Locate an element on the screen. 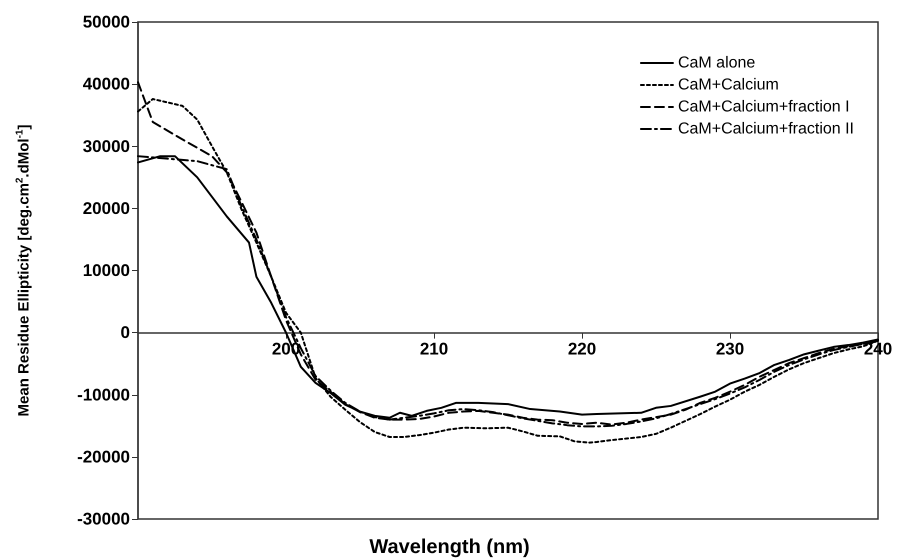 The width and height of the screenshot is (899, 559). y-tick-label: 10000 is located at coordinates (106, 270).